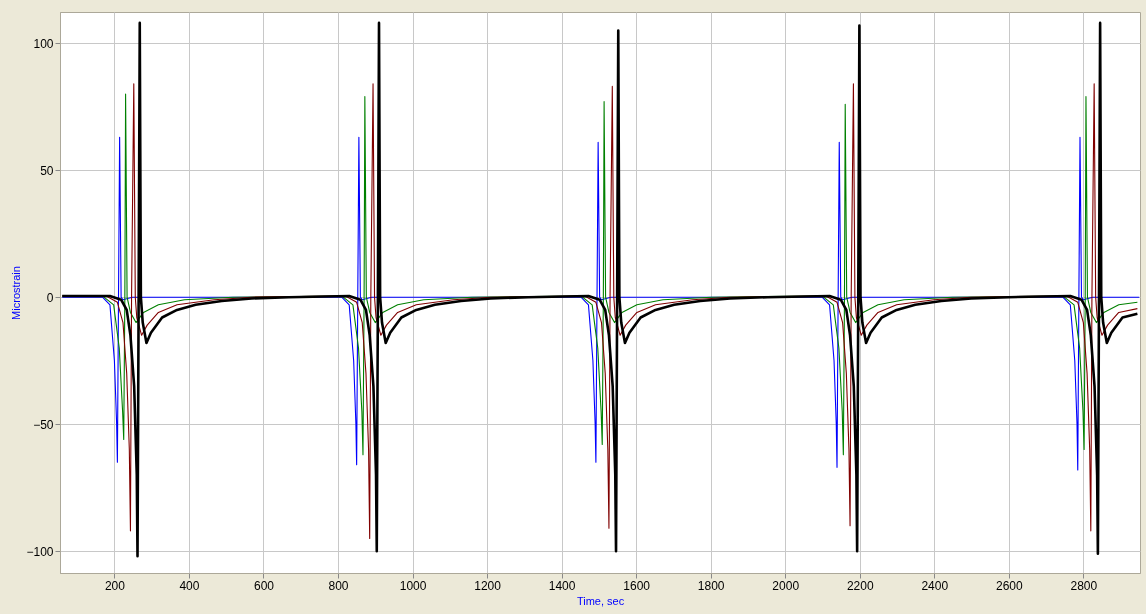 The width and height of the screenshot is (1146, 614). What do you see at coordinates (50, 297) in the screenshot?
I see `y-tick-label: 0` at bounding box center [50, 297].